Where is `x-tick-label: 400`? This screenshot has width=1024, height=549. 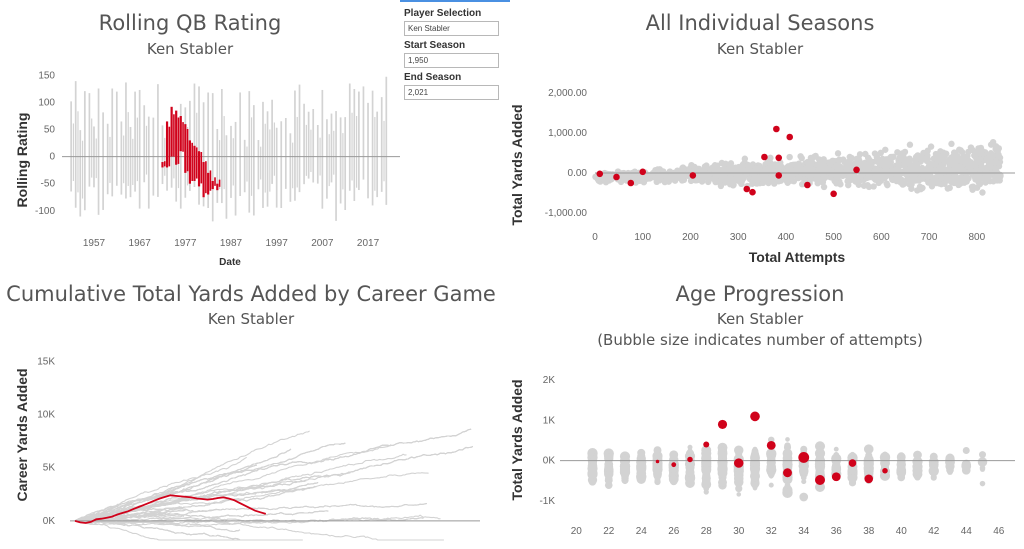 x-tick-label: 400 is located at coordinates (786, 237).